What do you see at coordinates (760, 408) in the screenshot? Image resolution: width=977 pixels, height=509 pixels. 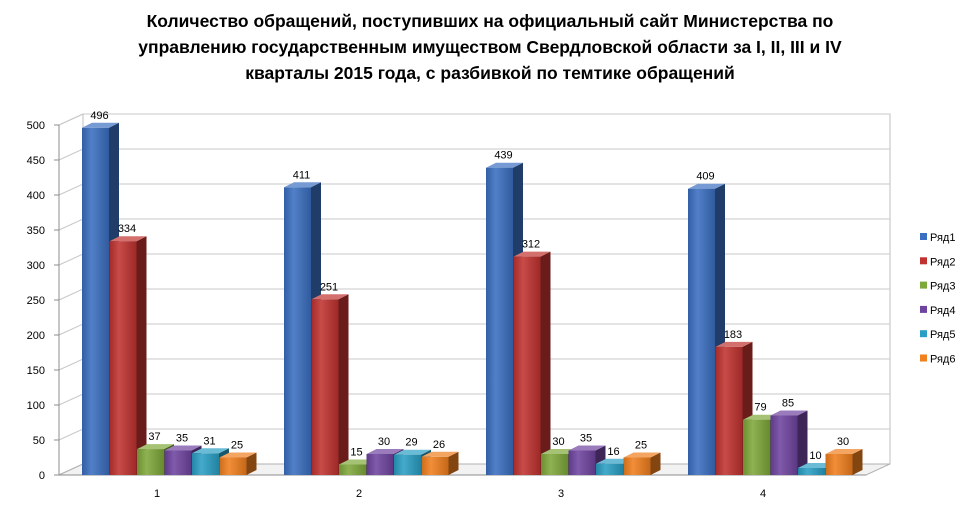 I see `data-label: 79` at bounding box center [760, 408].